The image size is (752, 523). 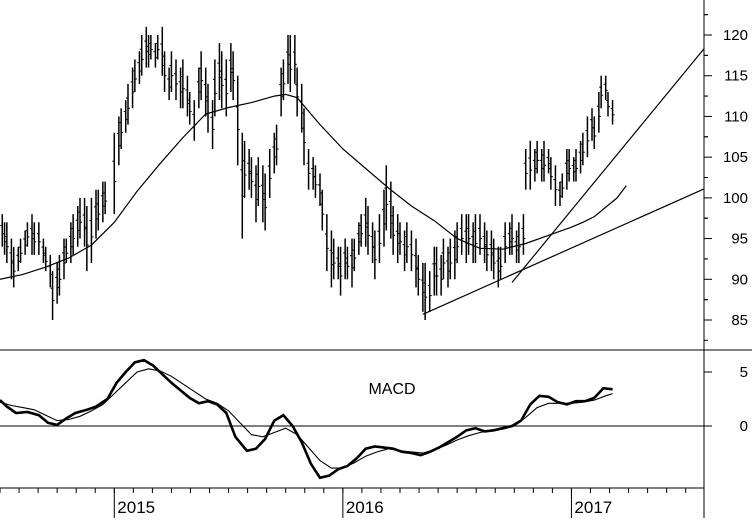 I want to click on price-tick-label: 105, so click(x=735, y=157).